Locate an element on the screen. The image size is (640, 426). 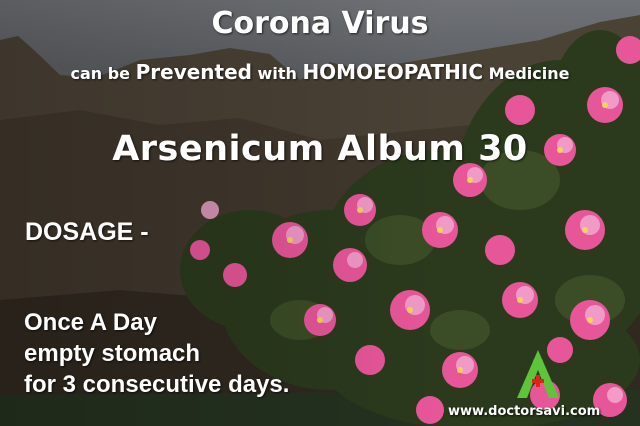
subtitle-text-3: with is located at coordinates (277, 73).